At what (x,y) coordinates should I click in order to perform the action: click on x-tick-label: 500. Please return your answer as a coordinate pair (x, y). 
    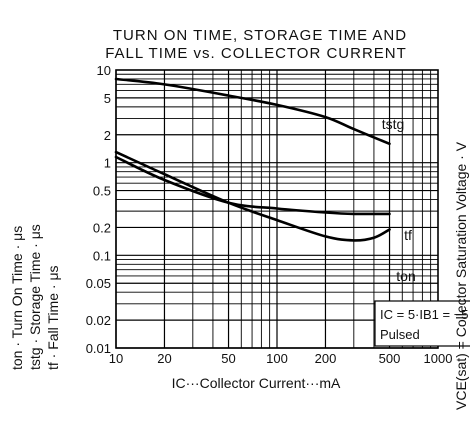
    Looking at the image, I should click on (390, 358).